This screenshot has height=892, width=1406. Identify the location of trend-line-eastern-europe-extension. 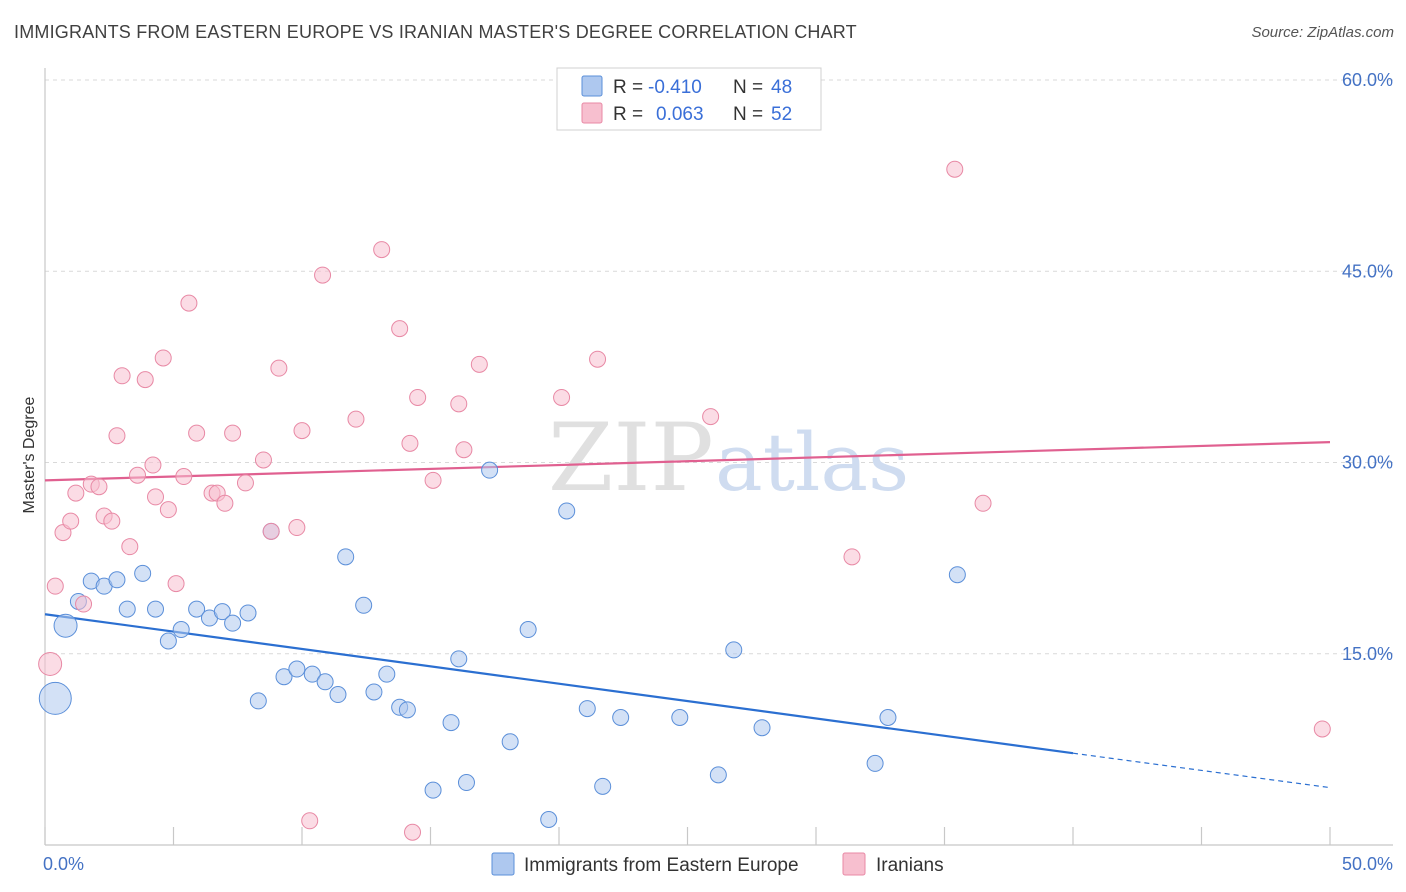
(1201, 770).